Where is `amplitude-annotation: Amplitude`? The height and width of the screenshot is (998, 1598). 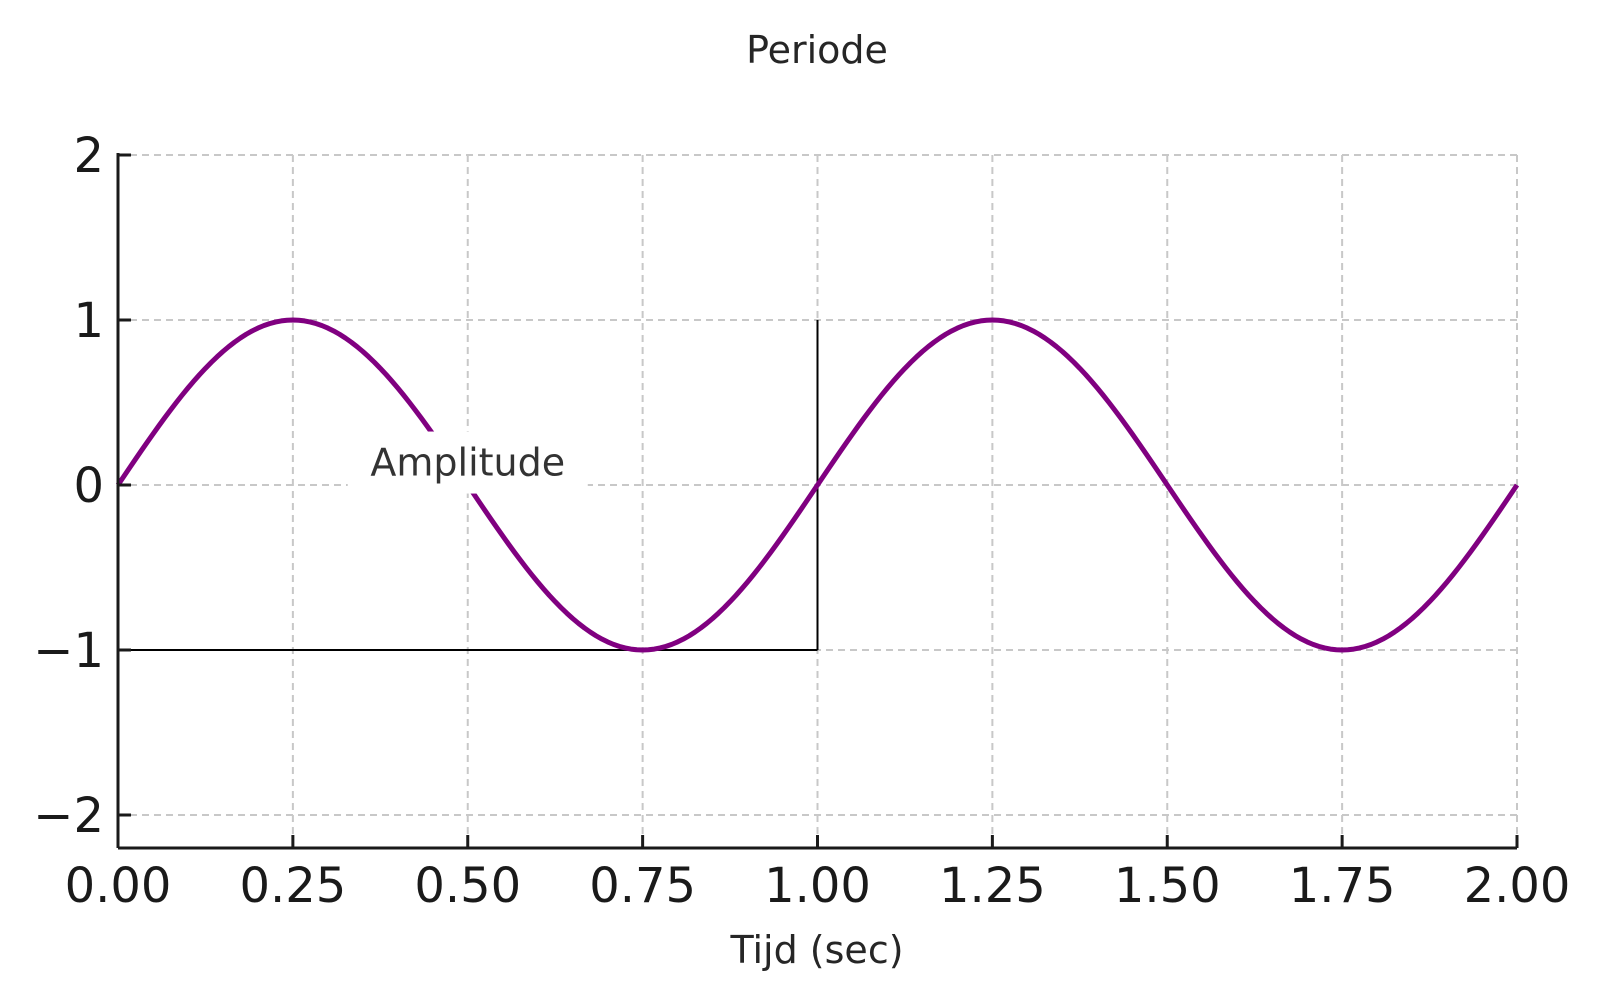
amplitude-annotation: Amplitude is located at coordinates (467, 463).